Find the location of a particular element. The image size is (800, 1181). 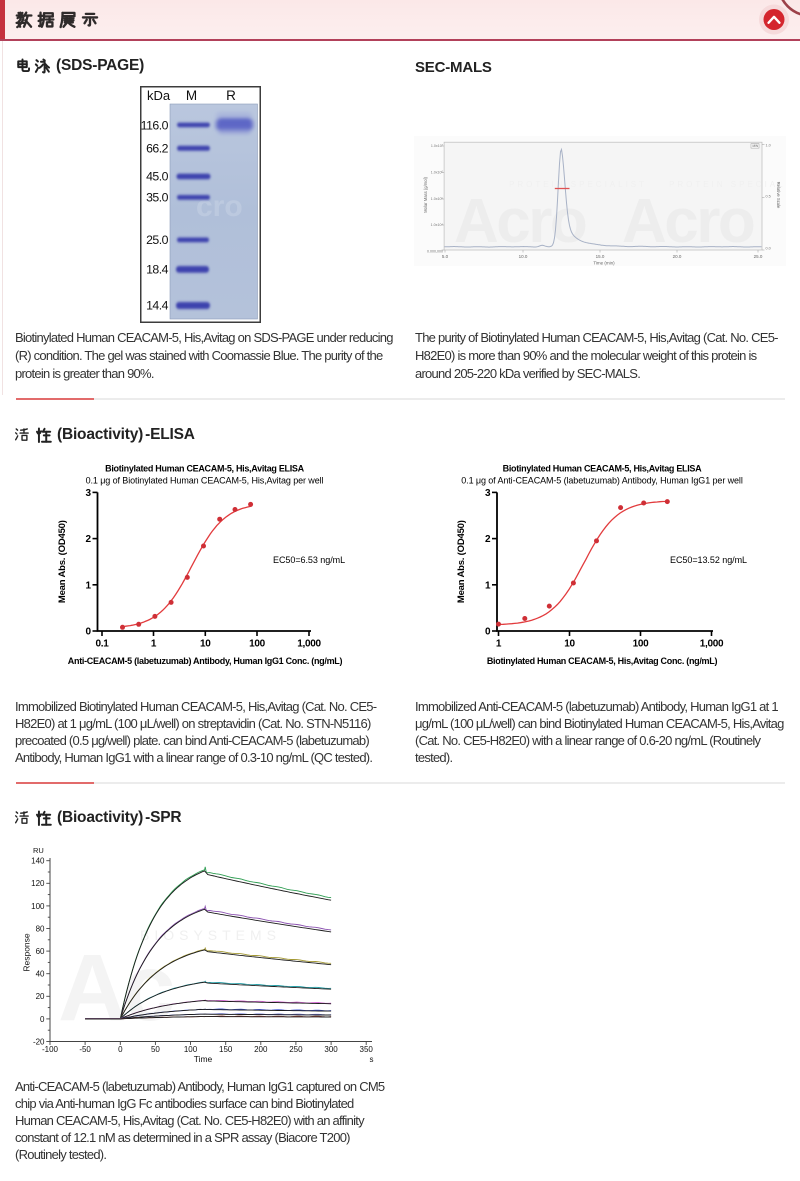

svg-text: Time is located at coordinates (203, 1059).